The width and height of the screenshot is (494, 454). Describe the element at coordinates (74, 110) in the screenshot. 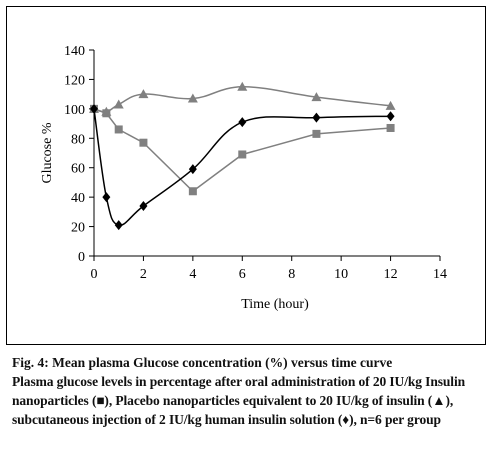

I see `y-tick-label: 100` at that location.